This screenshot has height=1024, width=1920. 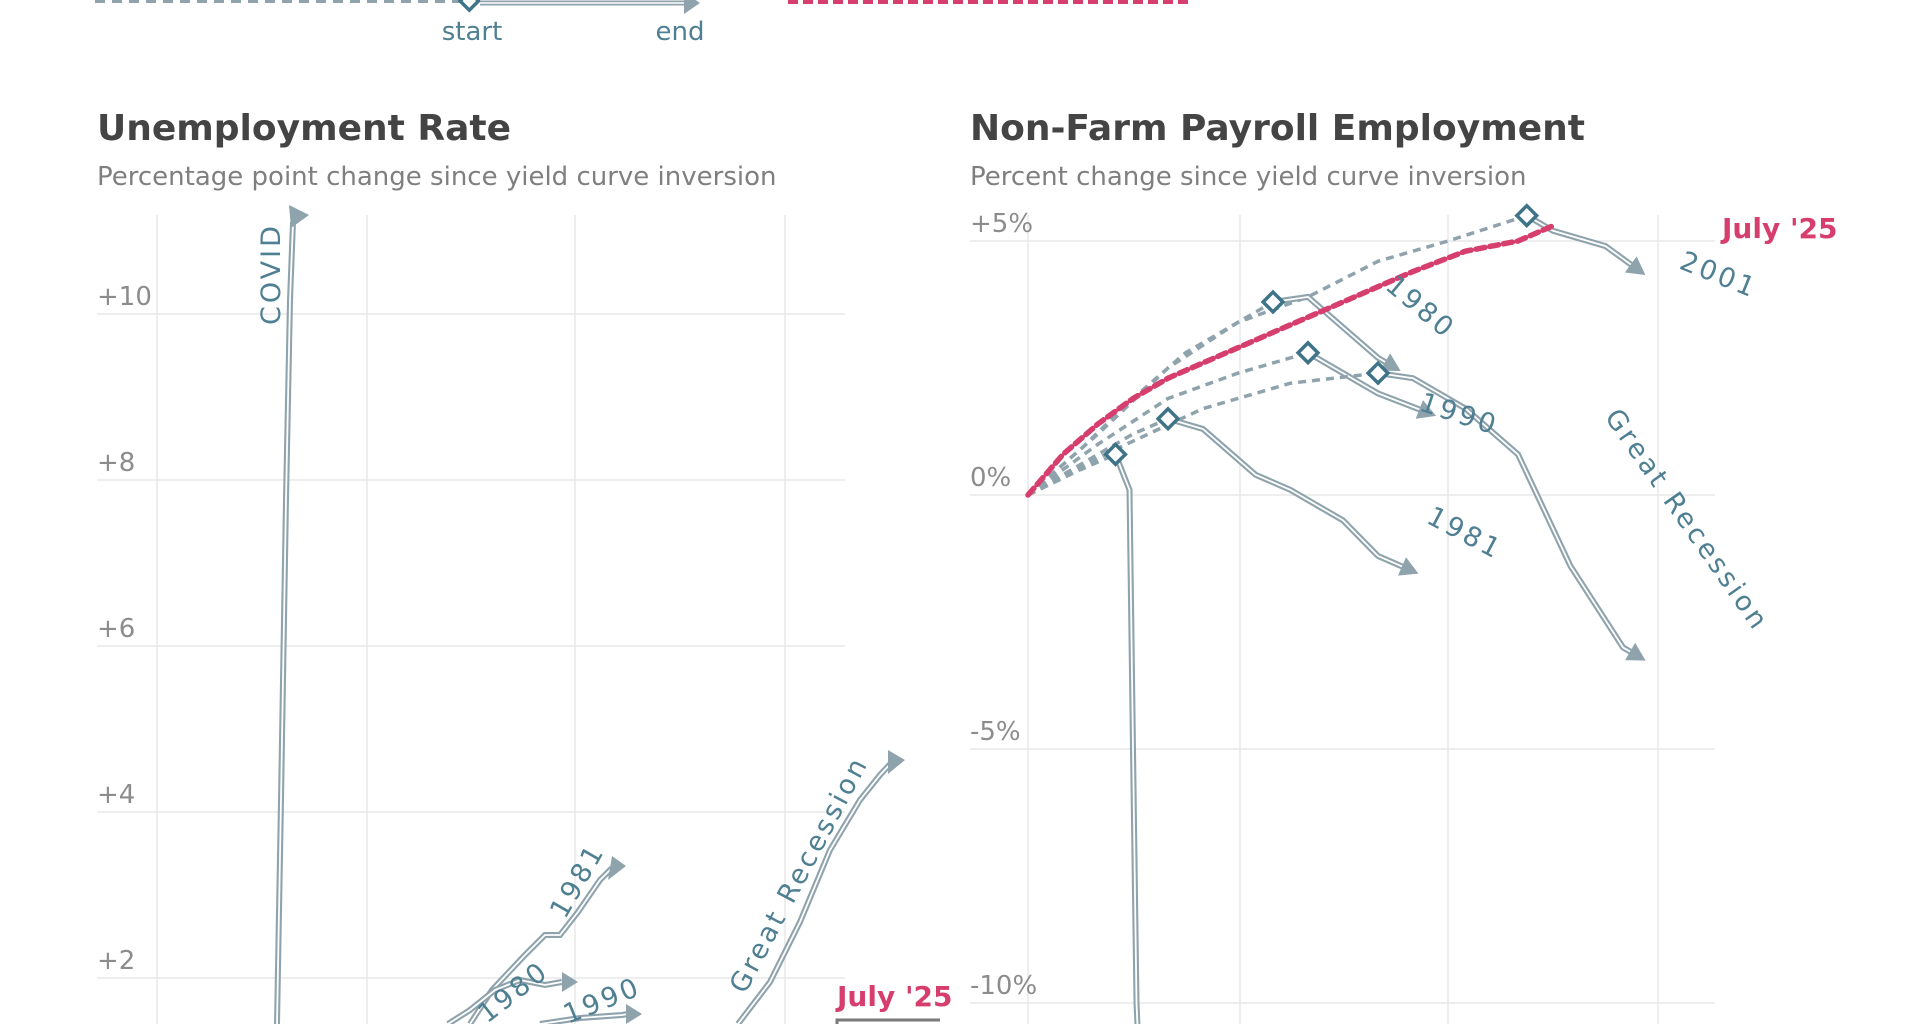 What do you see at coordinates (643, 23) in the screenshot?
I see `legend: start end` at bounding box center [643, 23].